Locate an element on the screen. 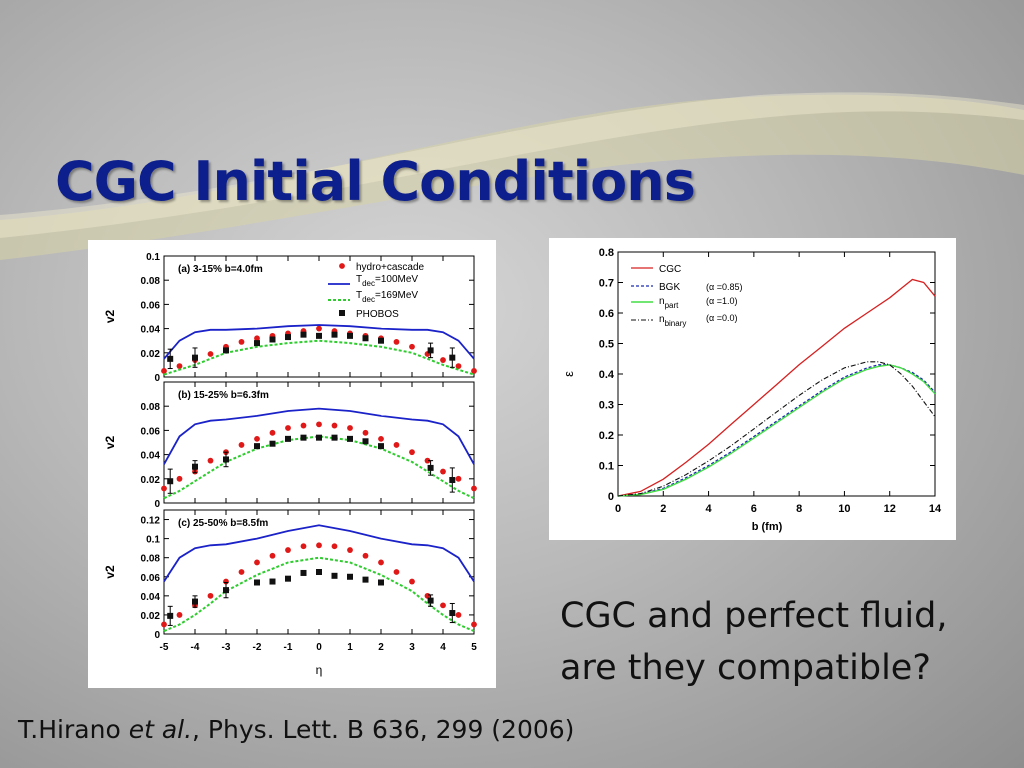 The width and height of the screenshot is (1024, 768). legend-label-t169-tail: =169MeV is located at coordinates (396, 295).